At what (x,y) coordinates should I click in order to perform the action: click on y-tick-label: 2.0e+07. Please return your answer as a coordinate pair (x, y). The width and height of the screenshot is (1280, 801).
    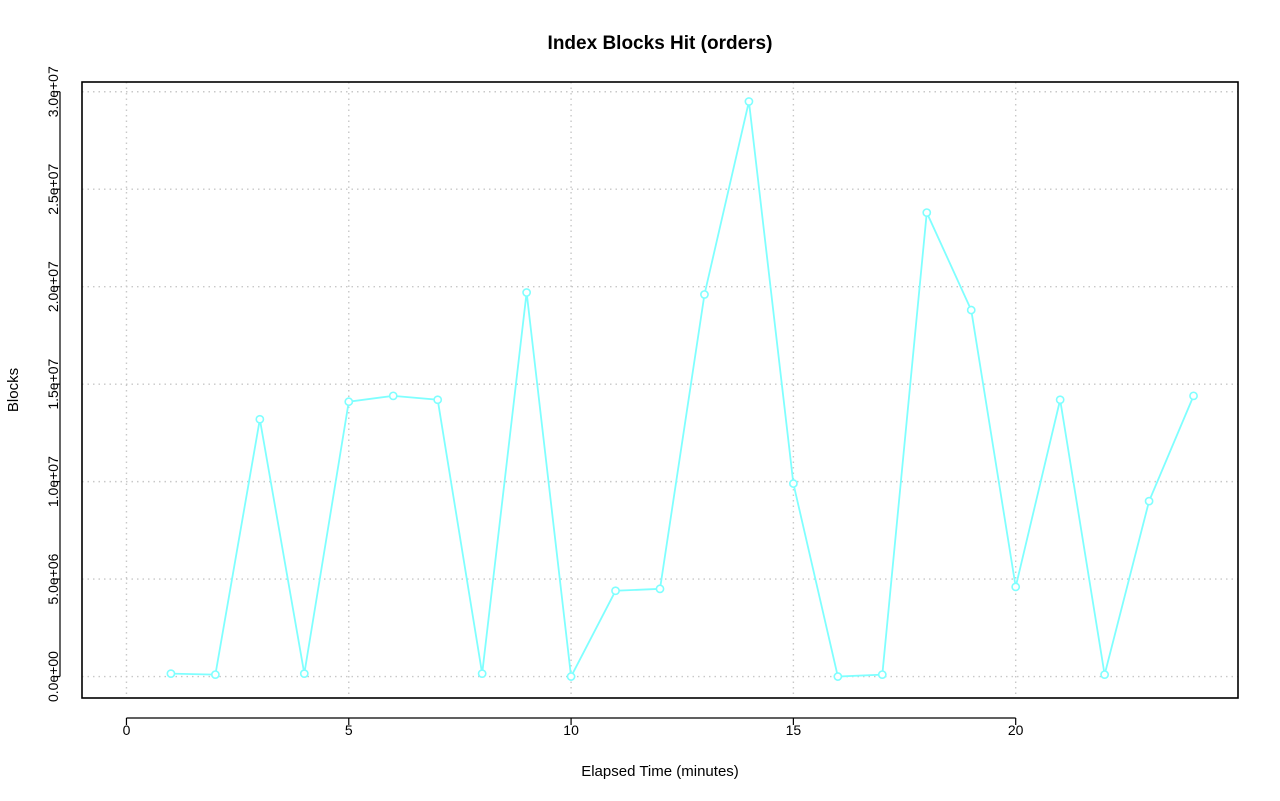
    Looking at the image, I should click on (53, 286).